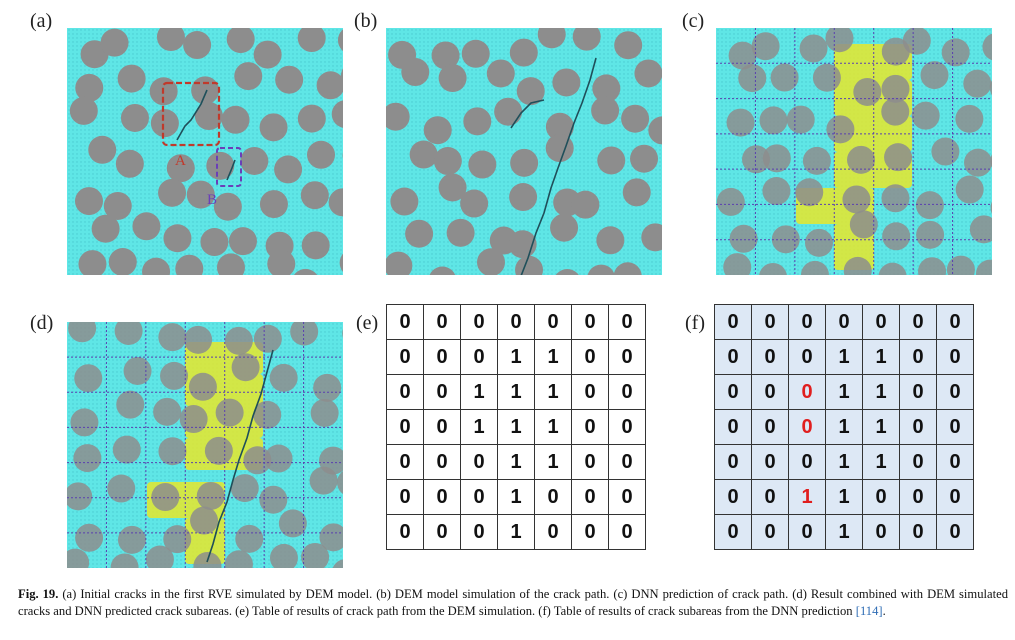  Describe the element at coordinates (41, 21) in the screenshot. I see `panel-label-a: (a)` at that location.